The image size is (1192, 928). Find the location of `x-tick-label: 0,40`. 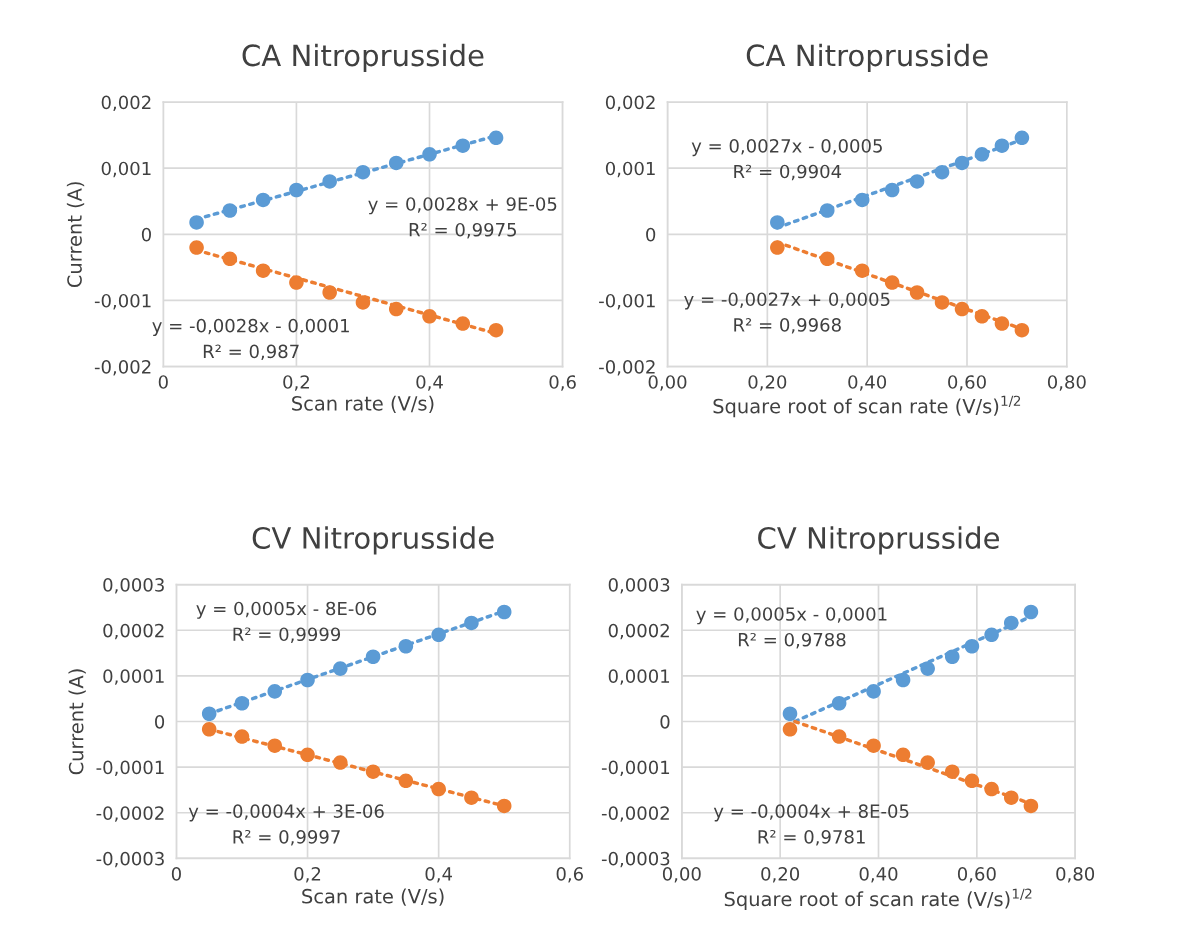

x-tick-label: 0,40 is located at coordinates (867, 383).